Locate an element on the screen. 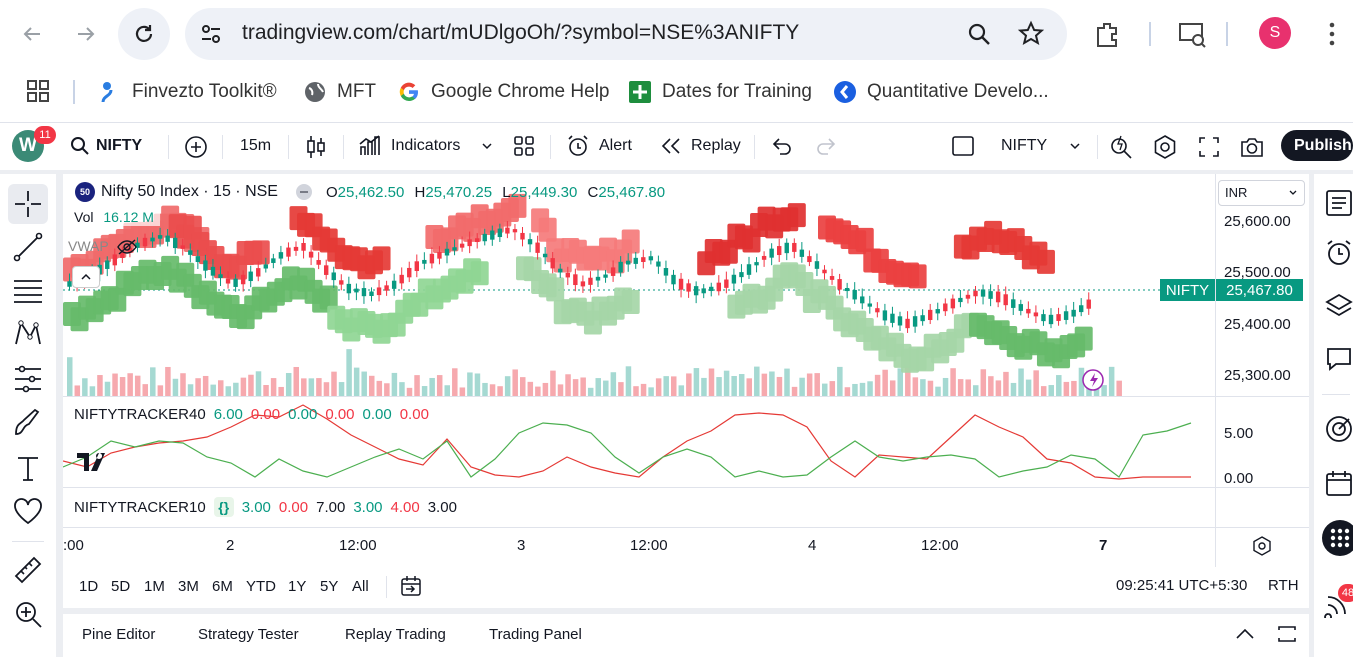  tracker40-indicator-pane is located at coordinates (639, 442).